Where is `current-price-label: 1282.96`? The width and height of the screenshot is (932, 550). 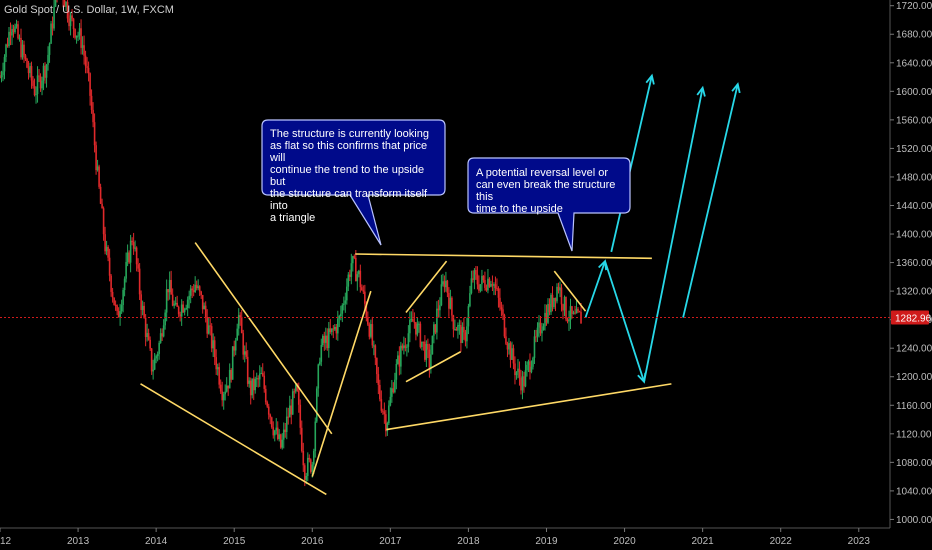
current-price-label: 1282.96 is located at coordinates (911, 317).